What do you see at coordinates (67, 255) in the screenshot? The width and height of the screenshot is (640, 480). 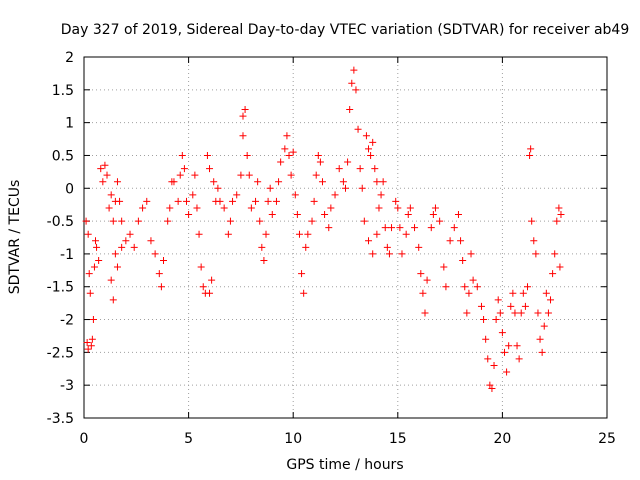 I see `y-tick-label: -1` at bounding box center [67, 255].